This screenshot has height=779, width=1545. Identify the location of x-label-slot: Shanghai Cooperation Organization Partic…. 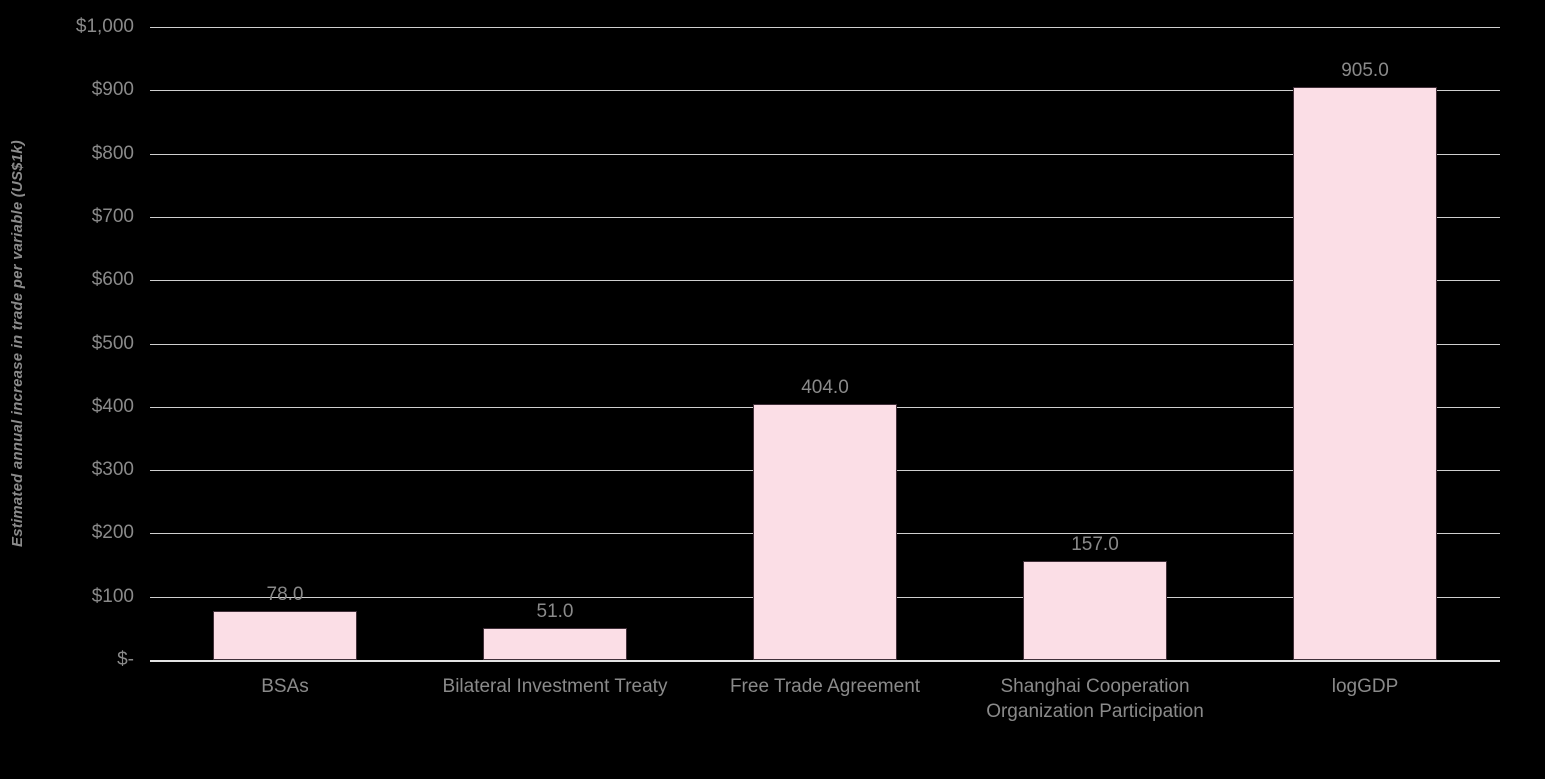
(1095, 699).